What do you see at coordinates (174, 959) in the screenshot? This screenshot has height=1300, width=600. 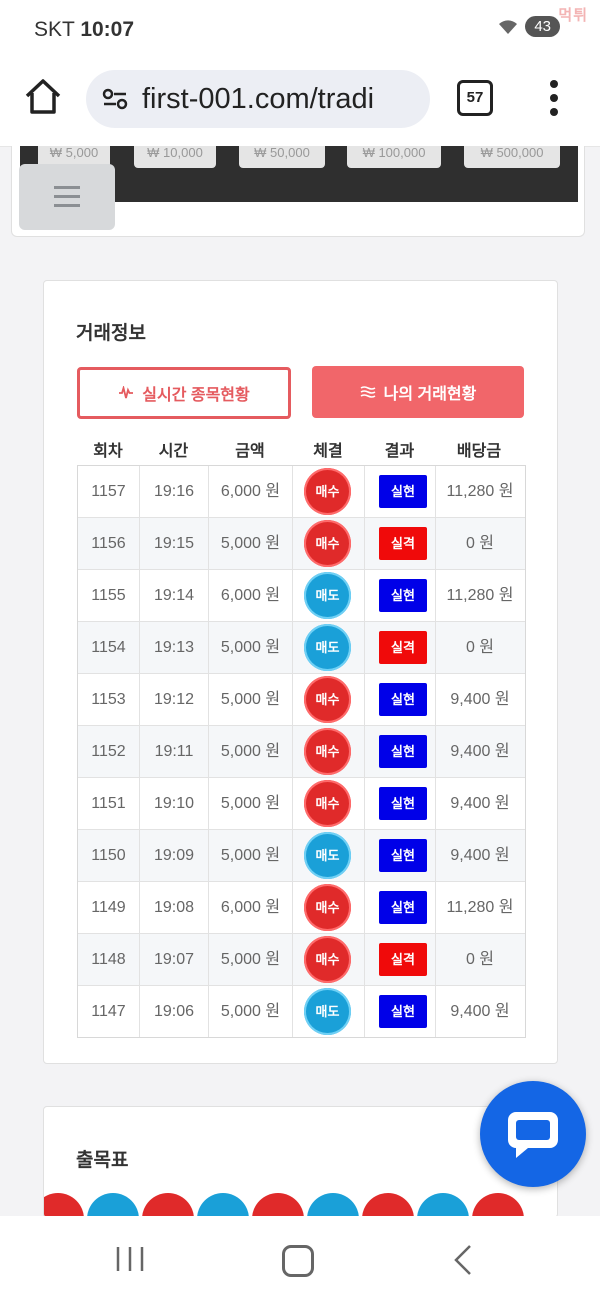 I see `cell-time: 19:07` at bounding box center [174, 959].